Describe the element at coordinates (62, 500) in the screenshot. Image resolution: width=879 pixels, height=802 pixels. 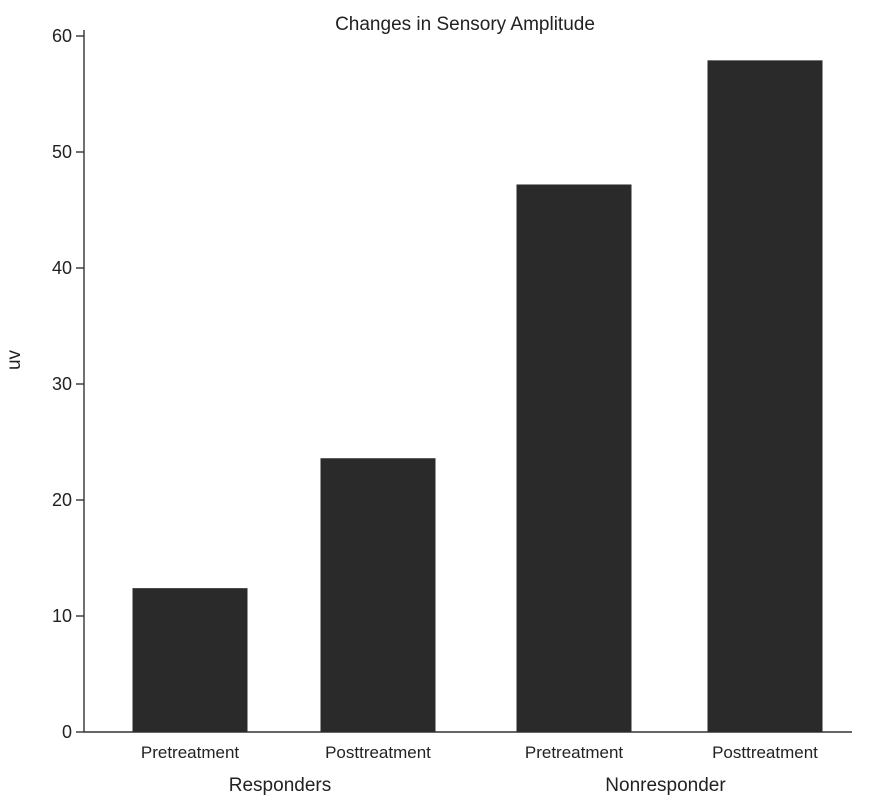
I see `y-tick-label: 20` at that location.